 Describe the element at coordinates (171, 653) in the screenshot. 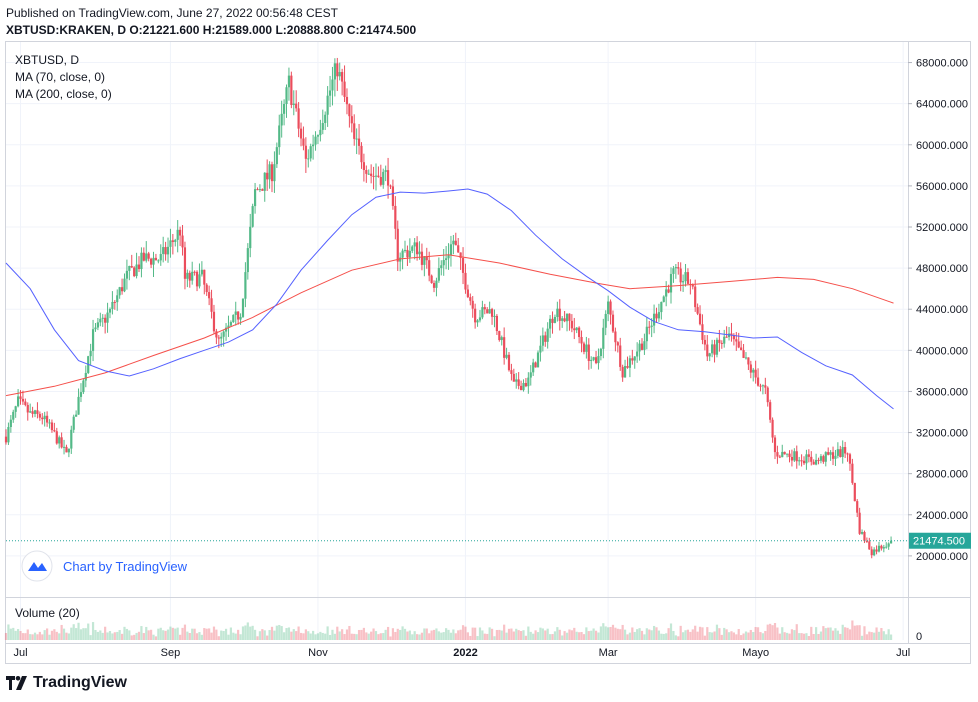

I see `x-tick-label: Sep` at that location.